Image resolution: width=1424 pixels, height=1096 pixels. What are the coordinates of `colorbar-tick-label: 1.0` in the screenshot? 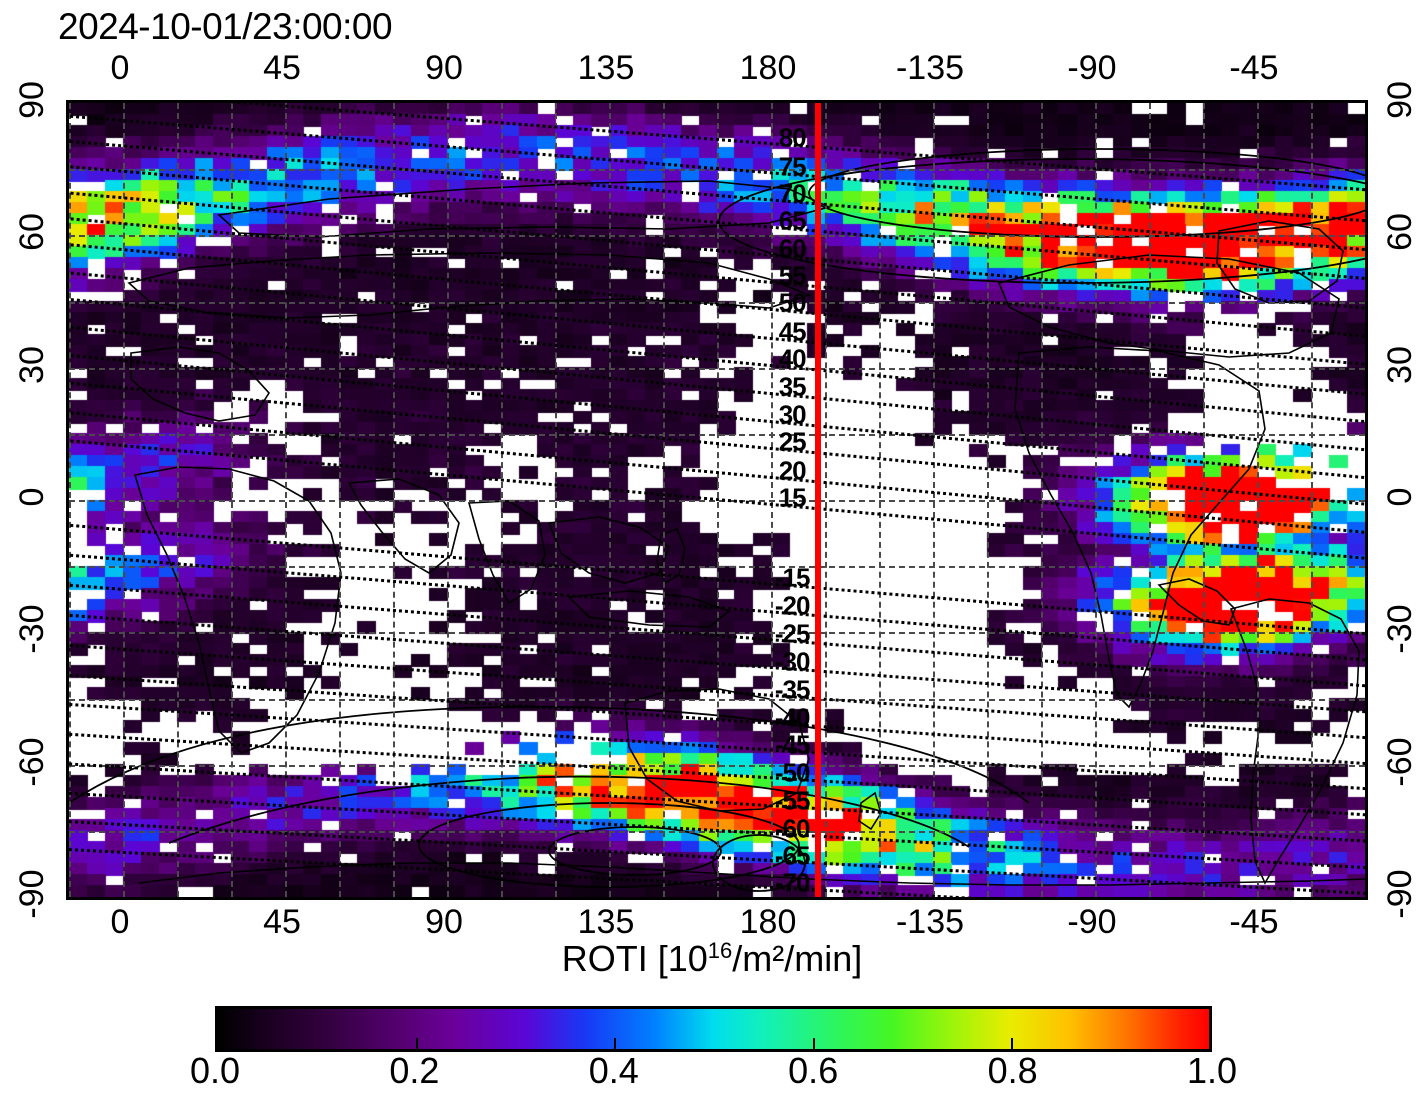 It's located at (1212, 1070).